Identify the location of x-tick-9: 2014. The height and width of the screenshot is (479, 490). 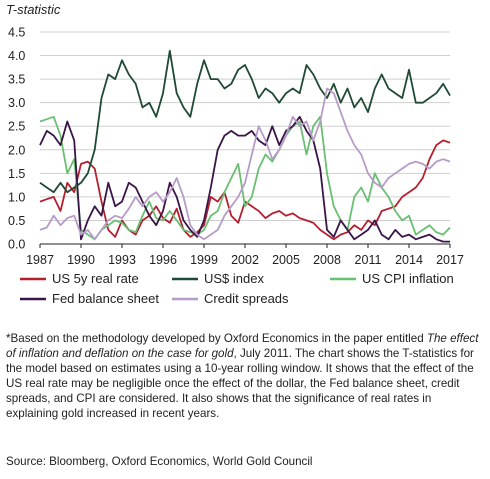
(409, 260).